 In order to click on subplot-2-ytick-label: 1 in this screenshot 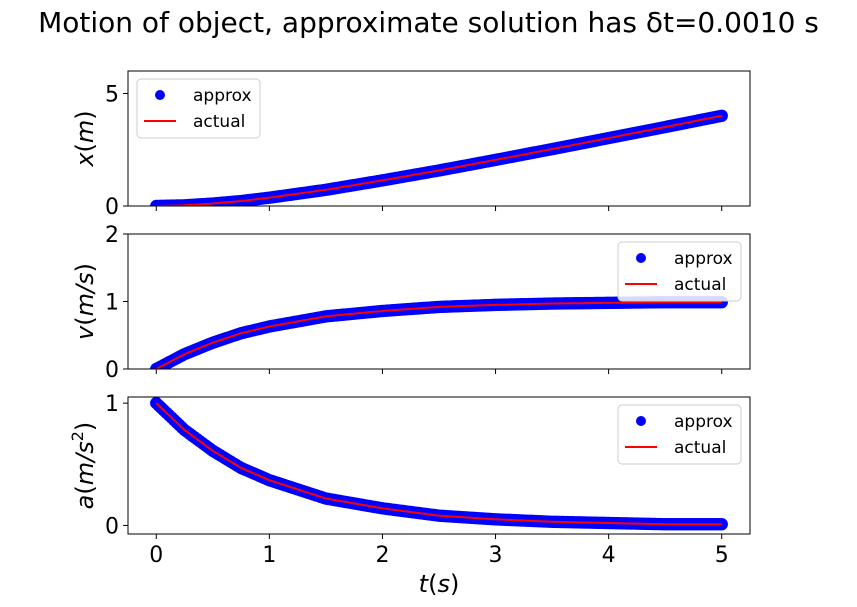, I will do `click(112, 303)`.